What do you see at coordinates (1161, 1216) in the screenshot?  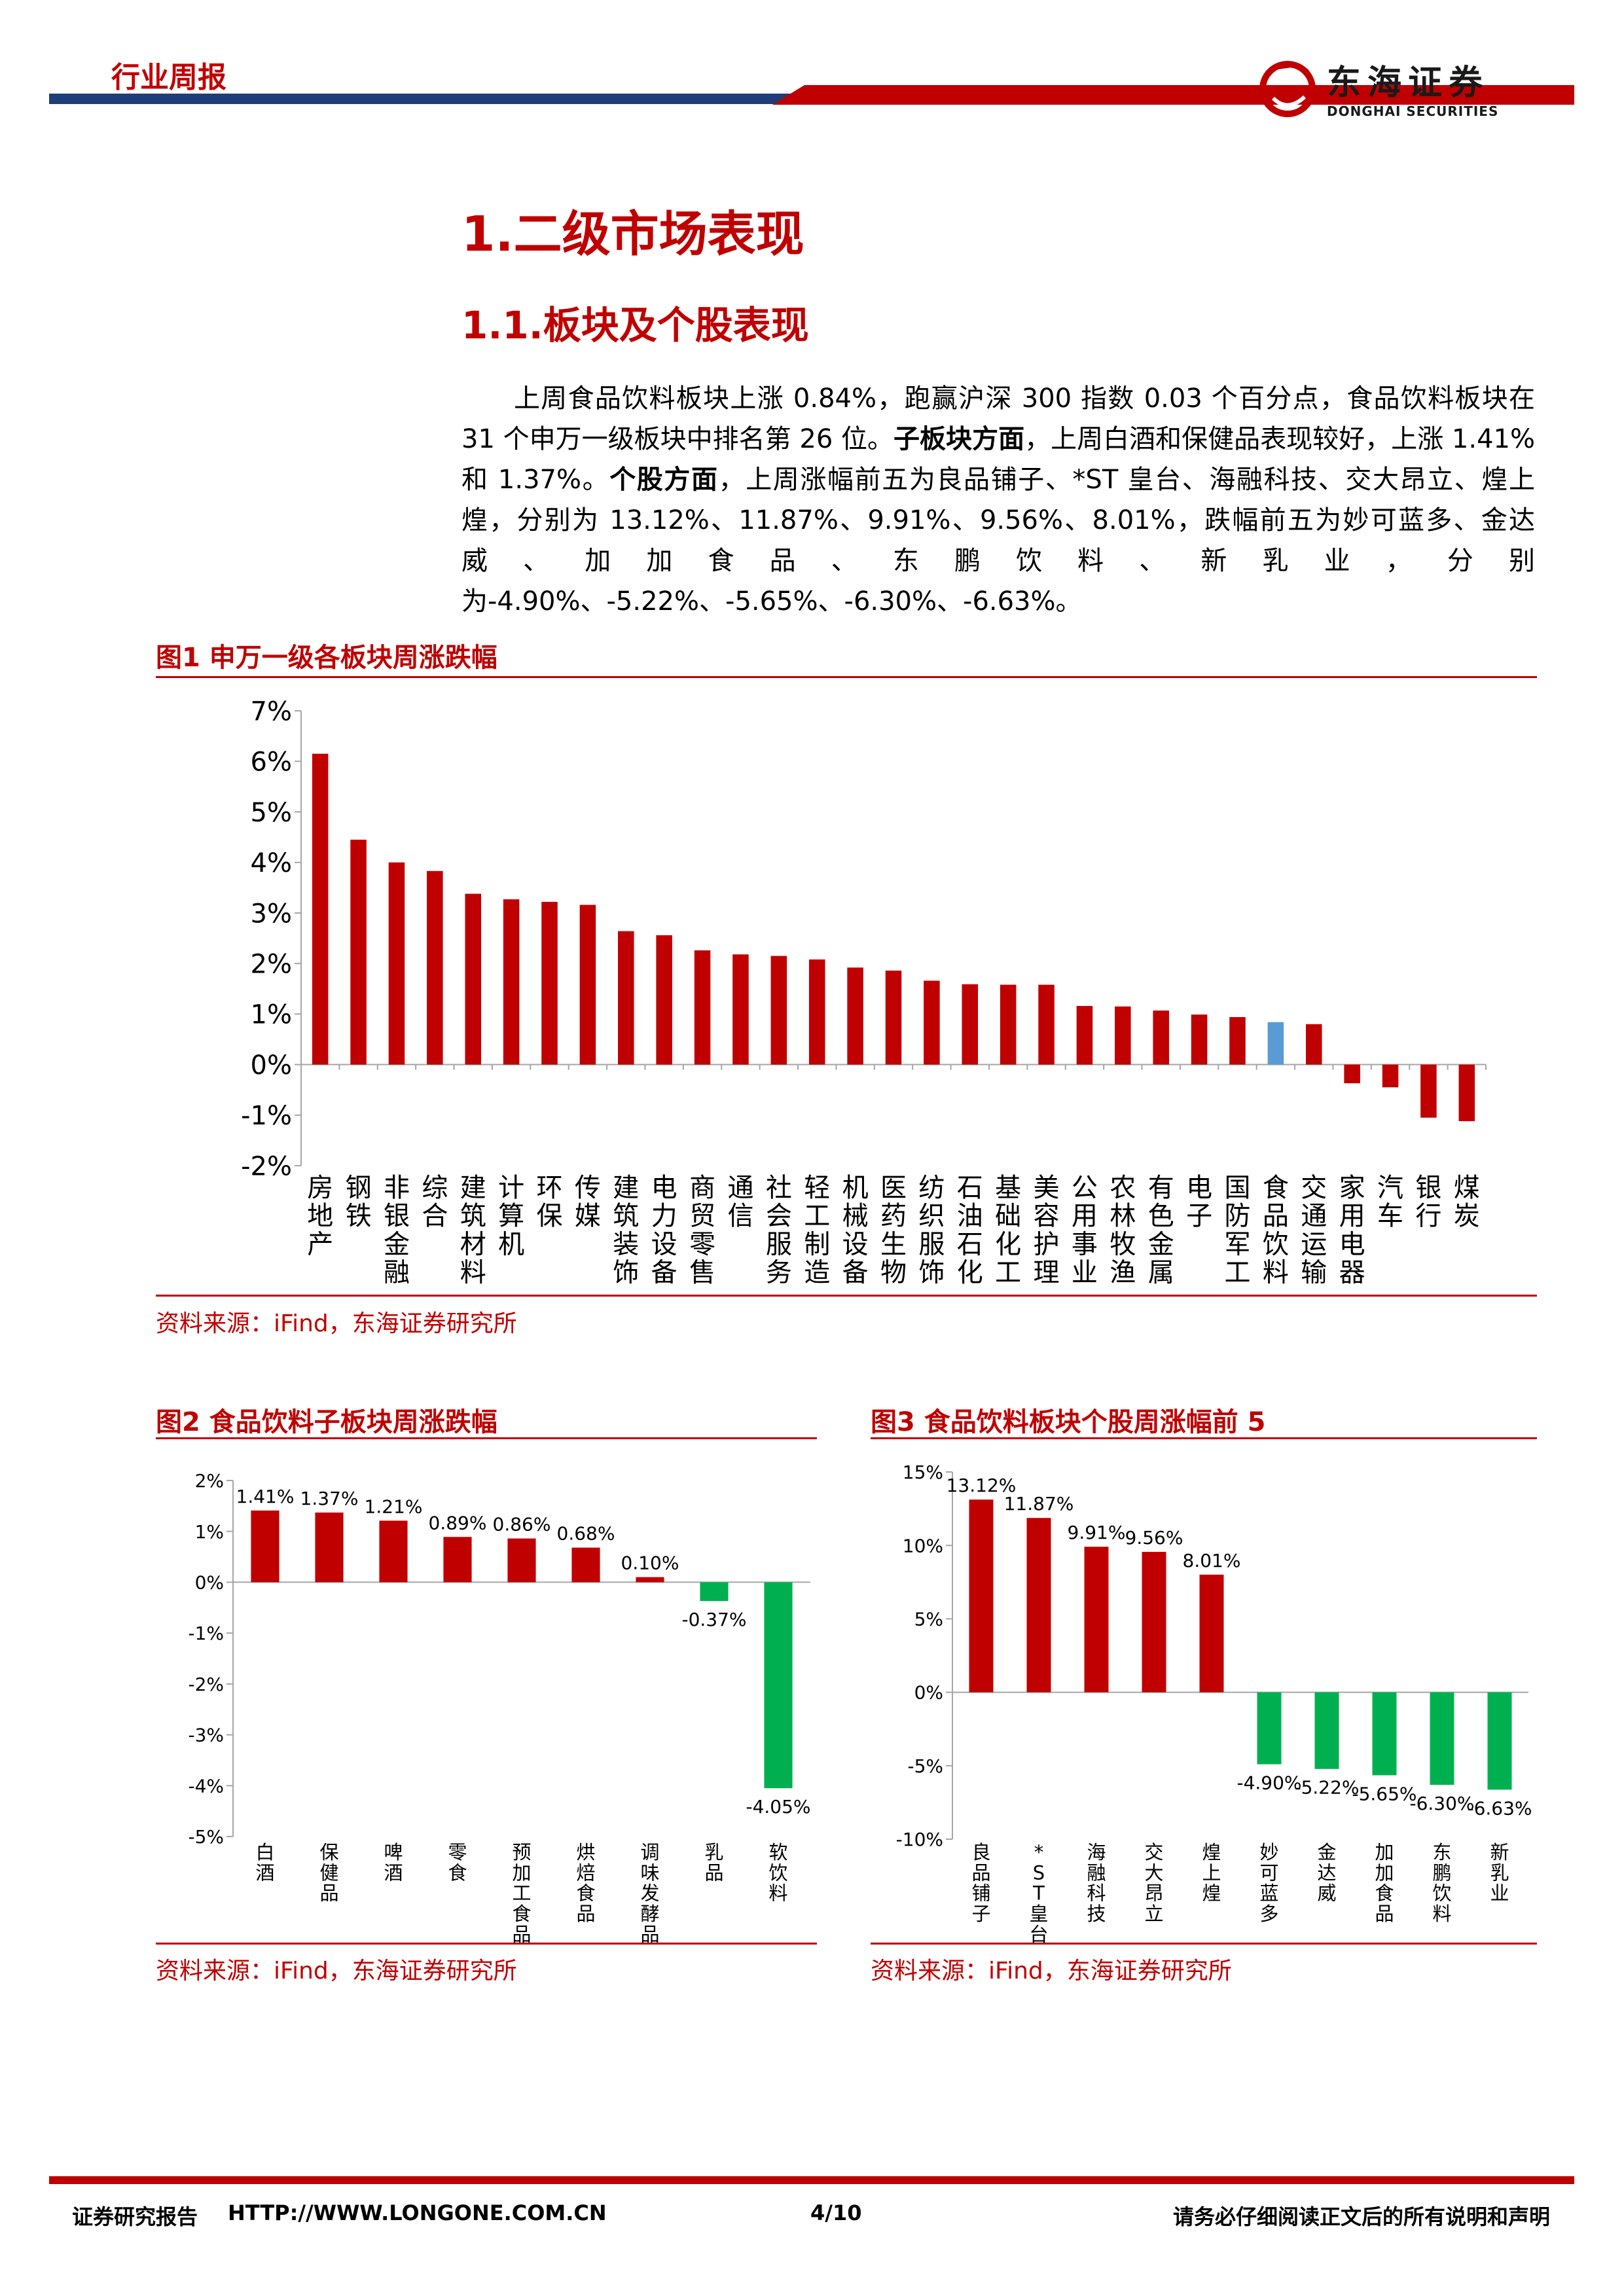 I see `category-label: 色` at bounding box center [1161, 1216].